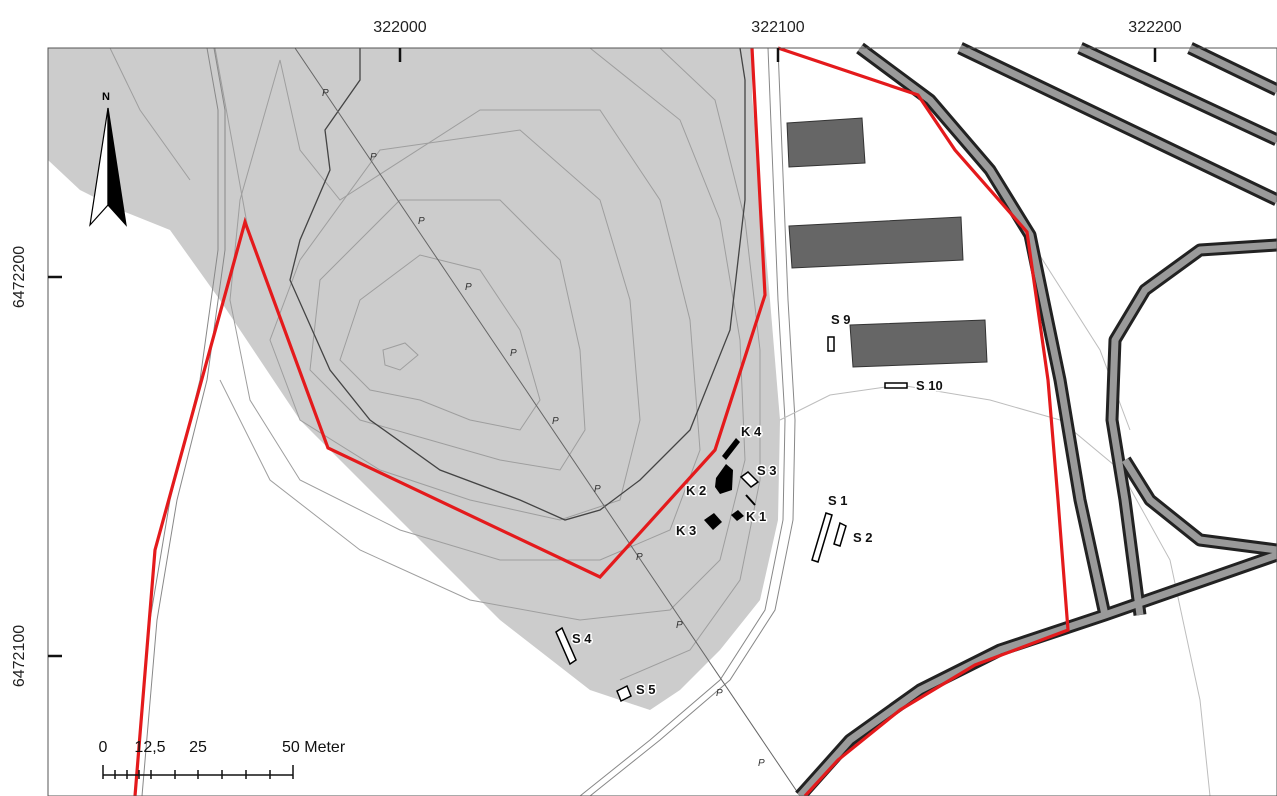  I want to click on label-k3: K 3, so click(686, 530).